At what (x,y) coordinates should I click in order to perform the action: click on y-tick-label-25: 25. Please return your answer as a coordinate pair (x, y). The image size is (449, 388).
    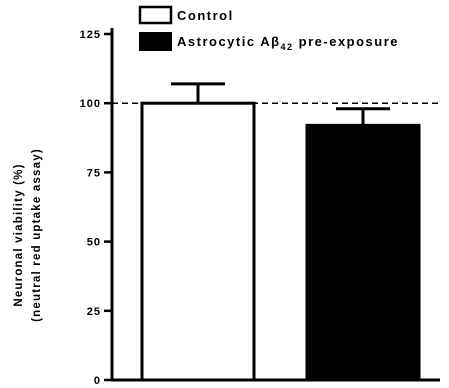
    Looking at the image, I should click on (94, 312).